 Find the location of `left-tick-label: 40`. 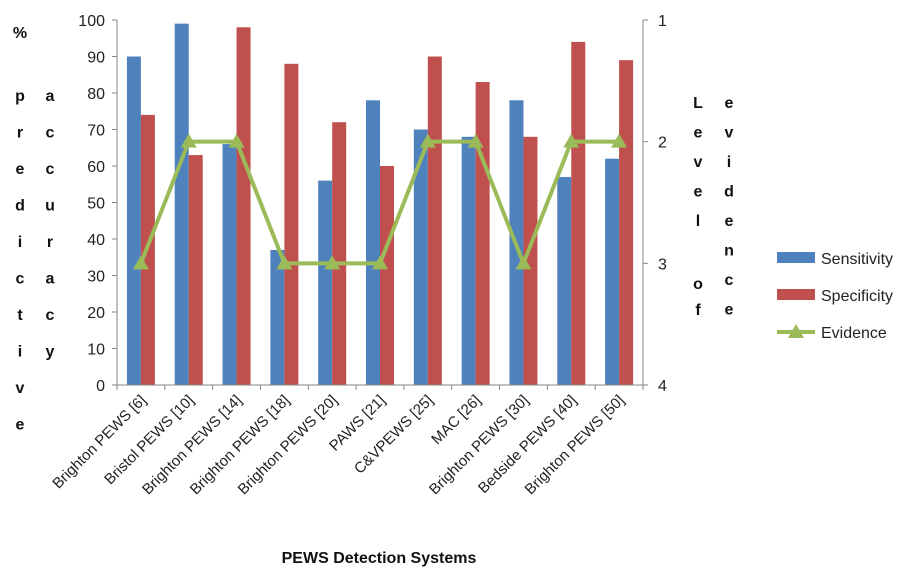

left-tick-label: 40 is located at coordinates (96, 240).